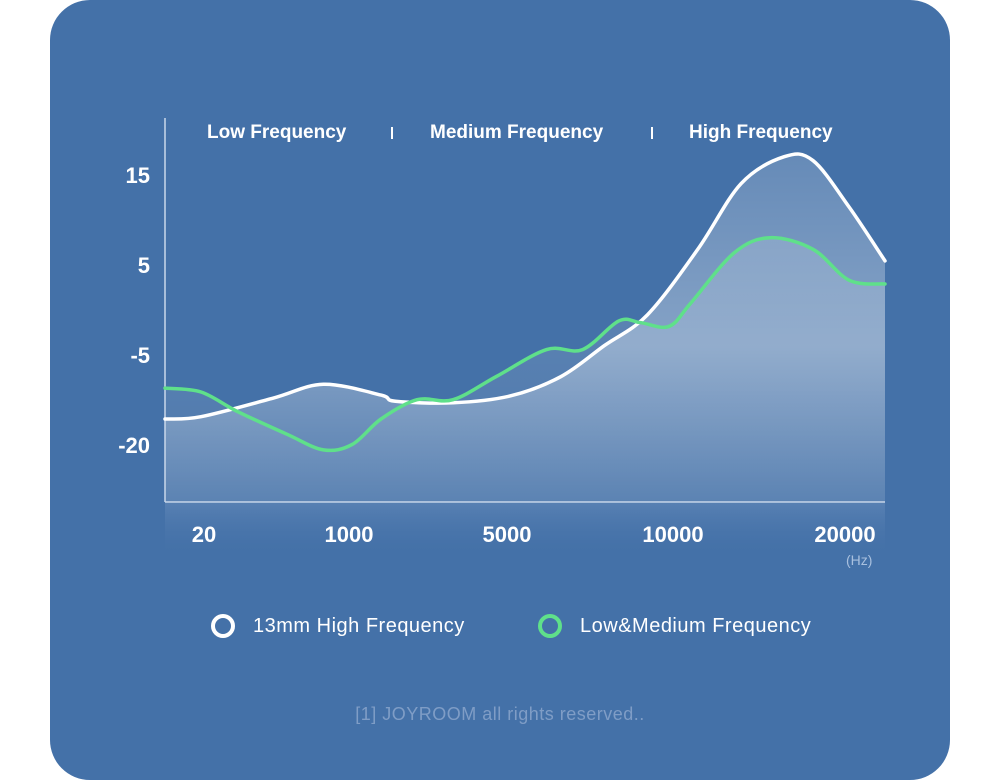 The width and height of the screenshot is (1000, 780). What do you see at coordinates (500, 714) in the screenshot?
I see `copyright-footer: [1] JOYROOM all rights reserved..` at bounding box center [500, 714].